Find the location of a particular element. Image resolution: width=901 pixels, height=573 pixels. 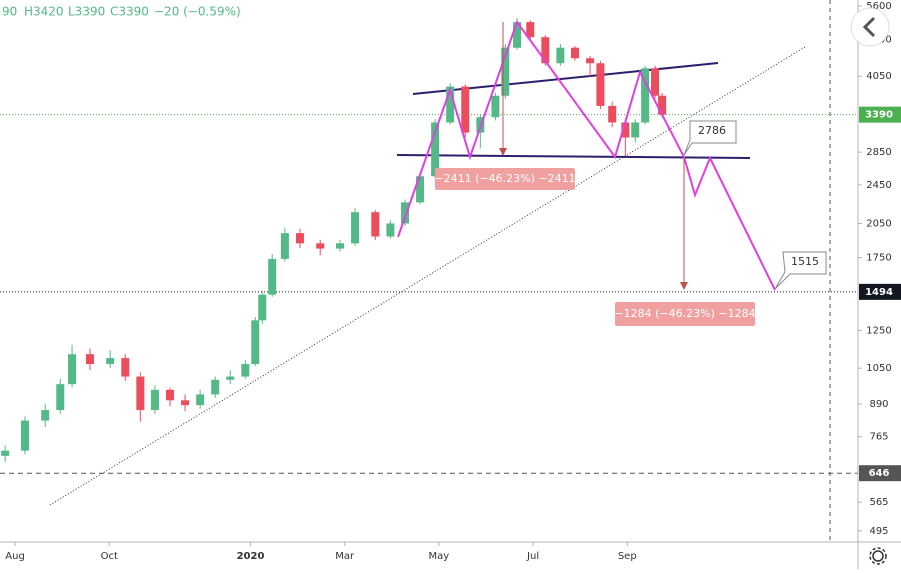

callout-label: 2786 is located at coordinates (712, 130).